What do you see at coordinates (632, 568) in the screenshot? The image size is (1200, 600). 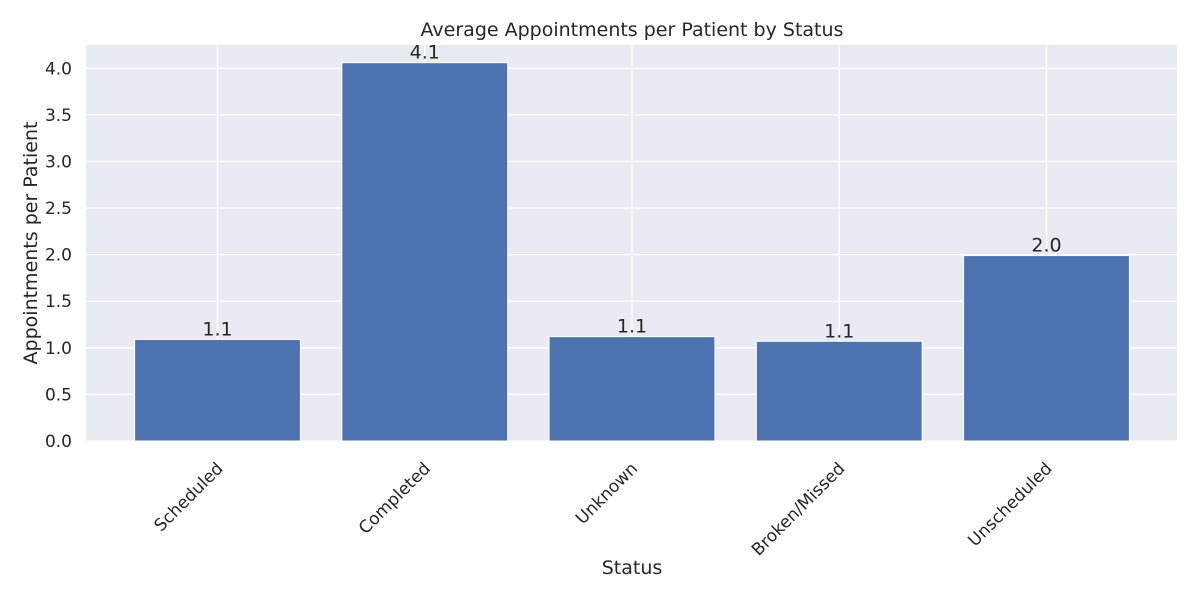 I see `x-axis-label: Status` at bounding box center [632, 568].